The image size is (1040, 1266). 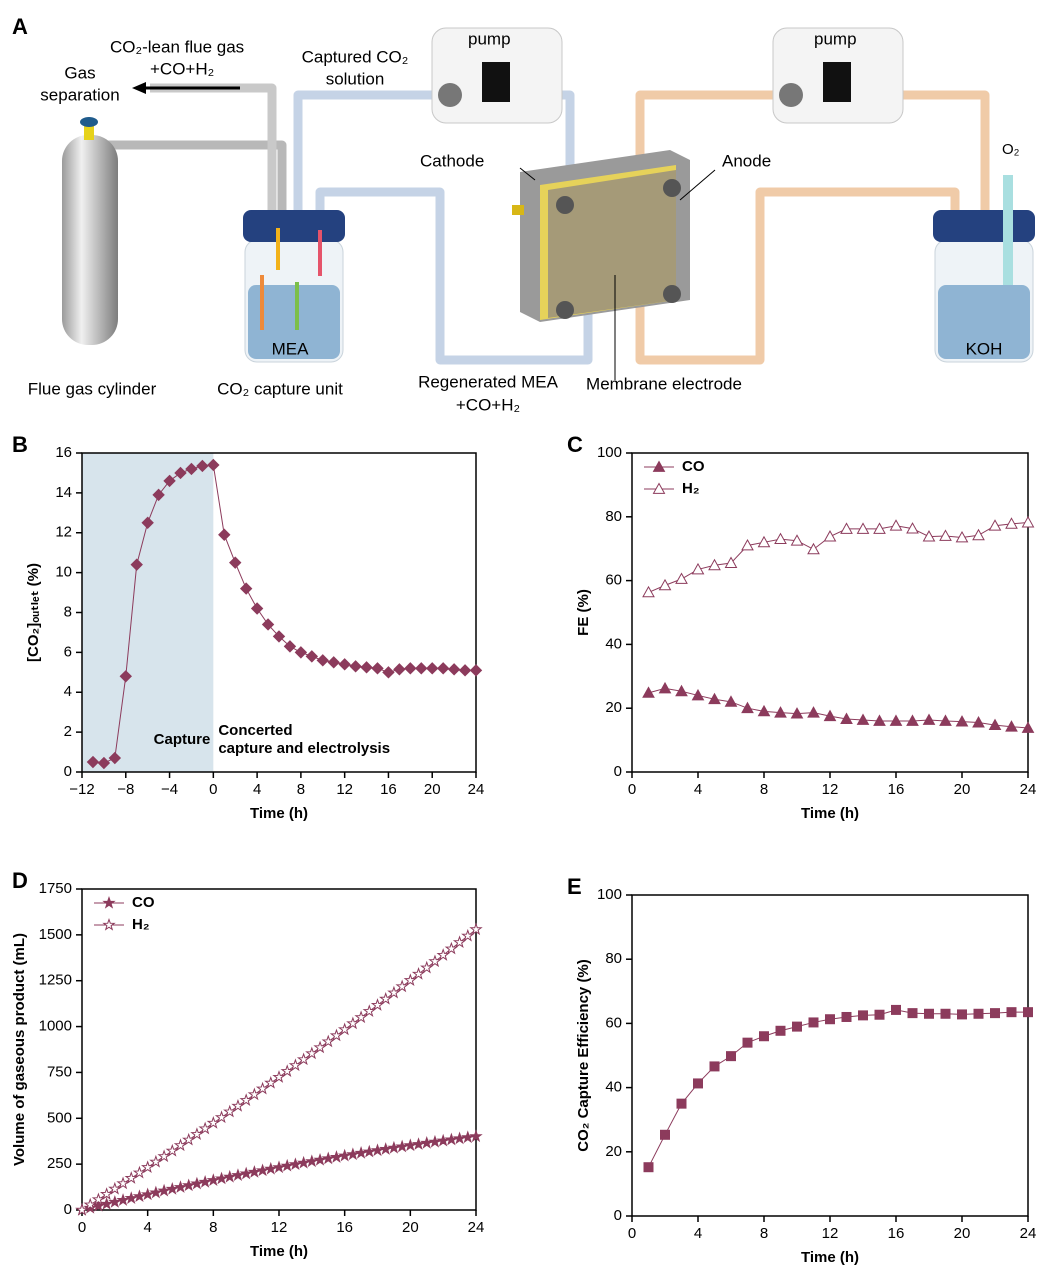 I want to click on legend-label: H₂, so click(x=691, y=488).